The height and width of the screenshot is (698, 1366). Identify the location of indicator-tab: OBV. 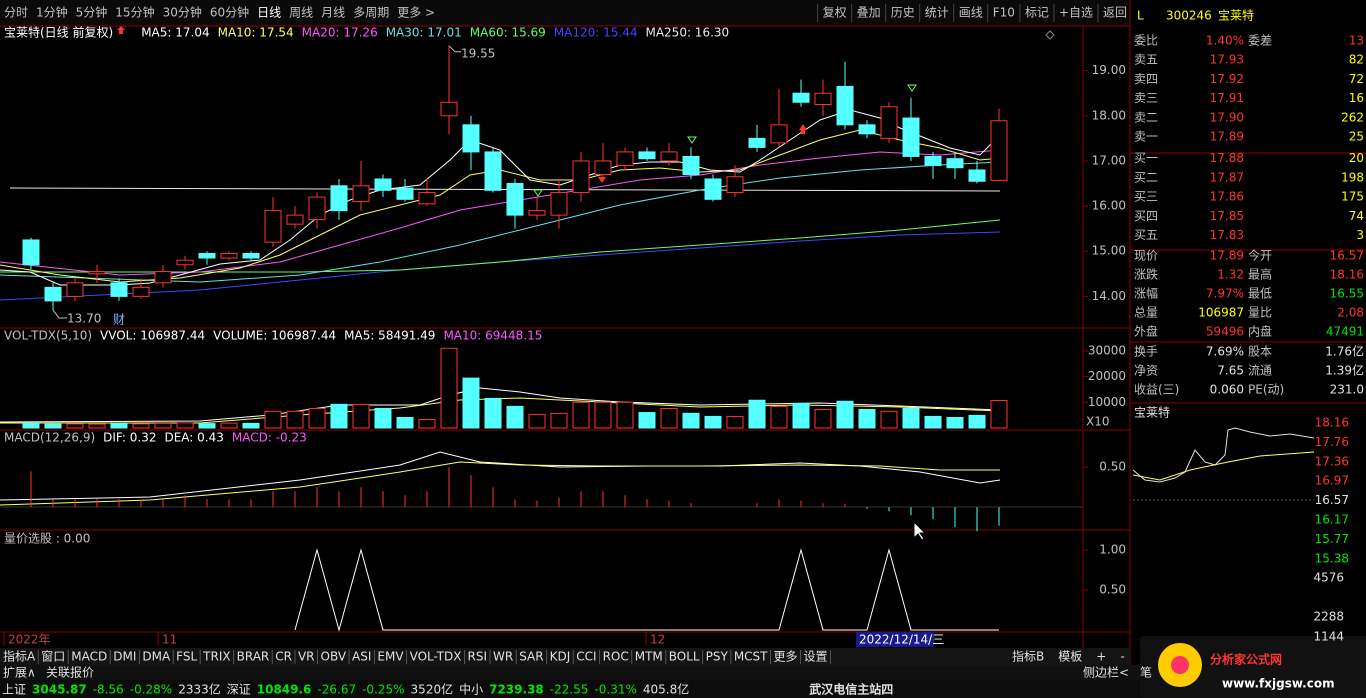
(334, 657).